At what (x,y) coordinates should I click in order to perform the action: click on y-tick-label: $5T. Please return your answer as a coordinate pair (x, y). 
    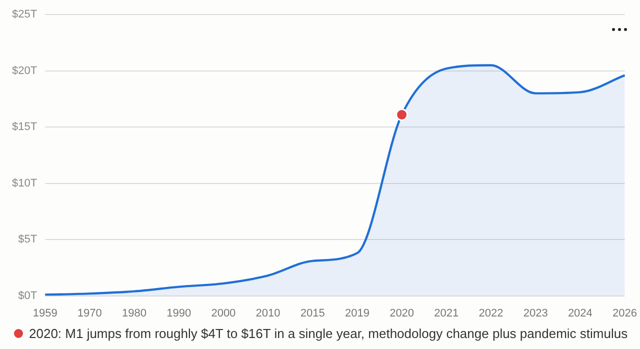
    Looking at the image, I should click on (28, 240).